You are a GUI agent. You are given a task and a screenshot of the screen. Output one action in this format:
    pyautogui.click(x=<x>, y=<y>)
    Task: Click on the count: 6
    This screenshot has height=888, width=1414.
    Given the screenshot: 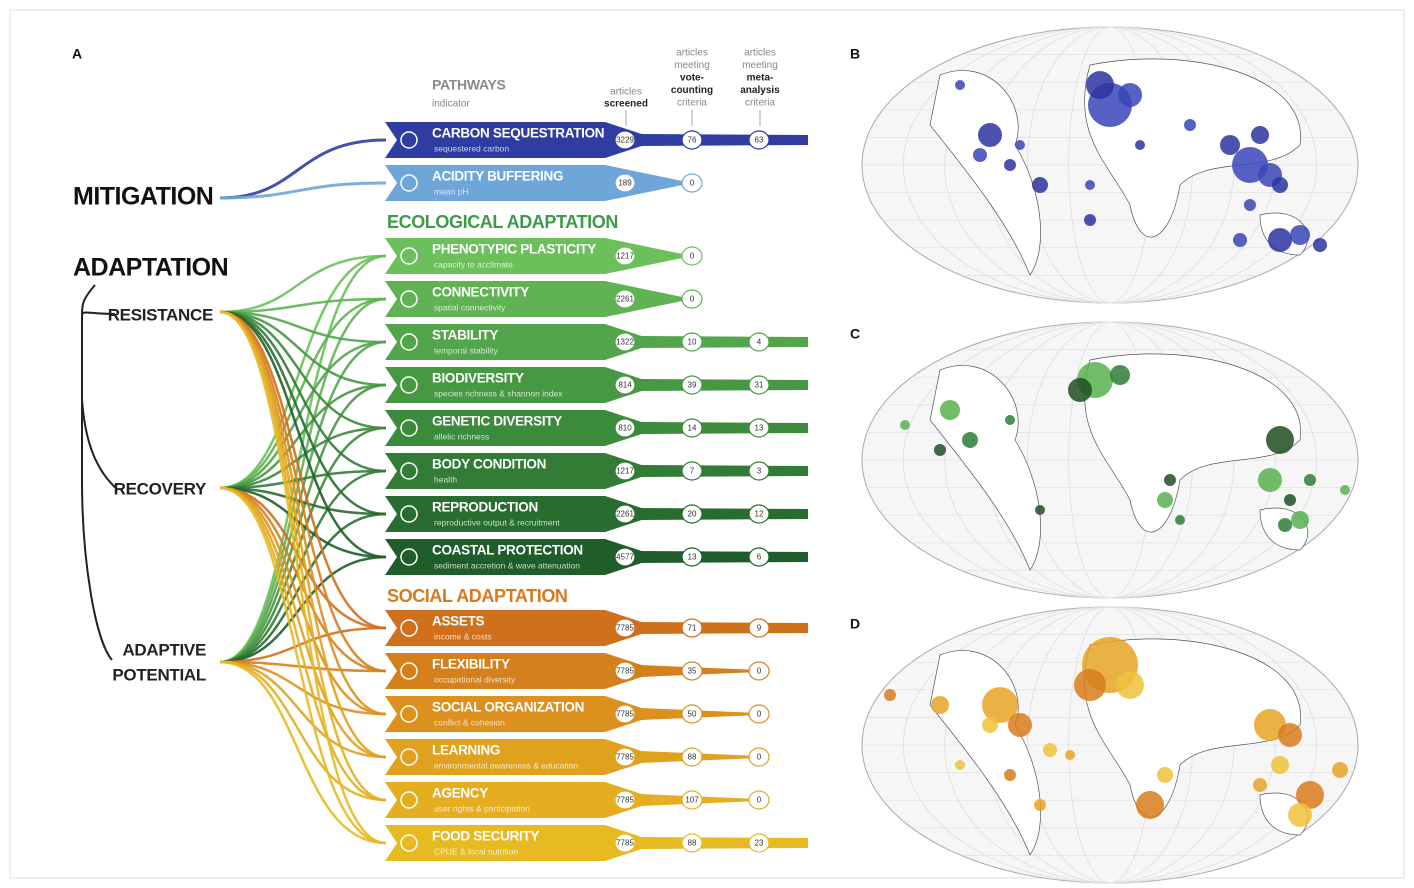 What is the action you would take?
    pyautogui.click(x=759, y=557)
    